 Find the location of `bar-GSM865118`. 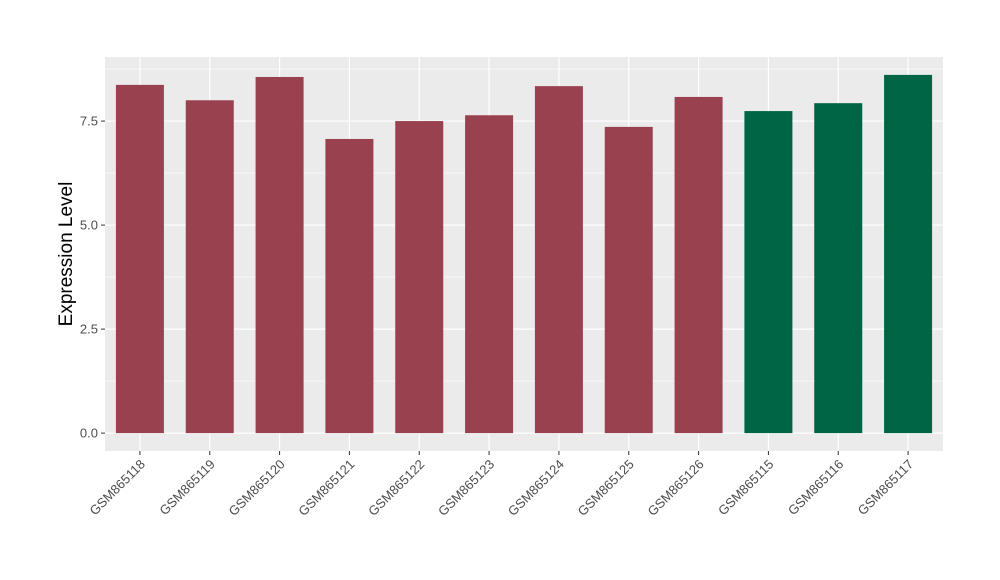

bar-GSM865118 is located at coordinates (139, 259).